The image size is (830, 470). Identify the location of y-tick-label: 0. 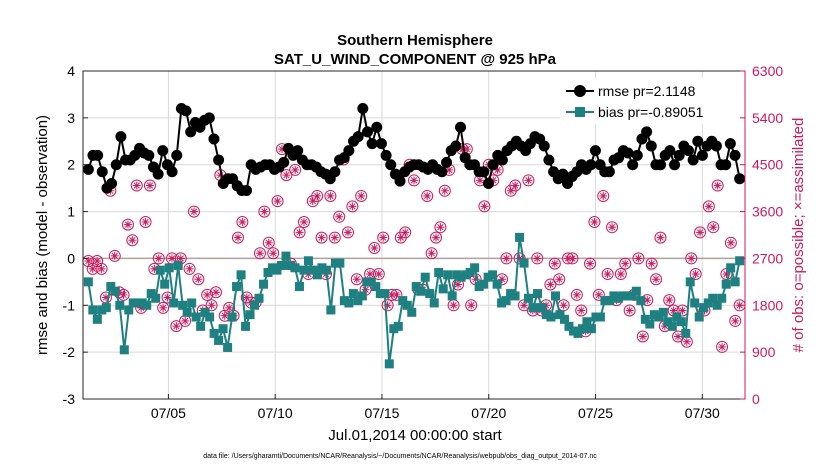
(71, 258).